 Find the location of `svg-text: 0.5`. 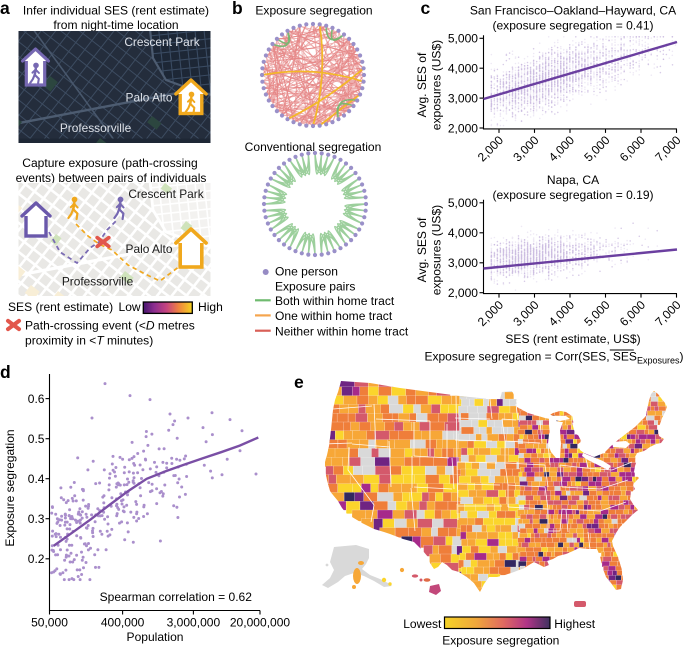

svg-text: 0.5 is located at coordinates (36, 439).